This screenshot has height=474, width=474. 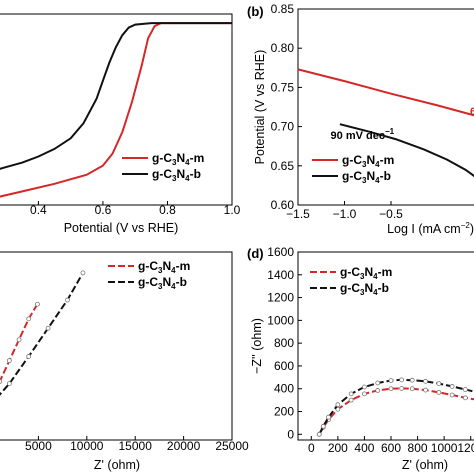 What do you see at coordinates (465, 448) in the screenshot?
I see `x-tick-label: 1200` at bounding box center [465, 448].